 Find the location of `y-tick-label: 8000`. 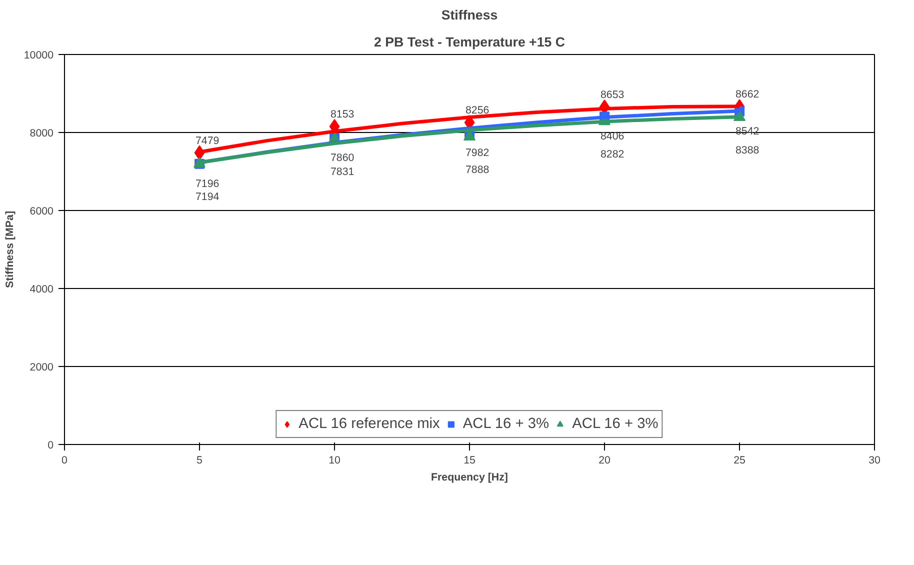

y-tick-label: 8000 is located at coordinates (42, 134).